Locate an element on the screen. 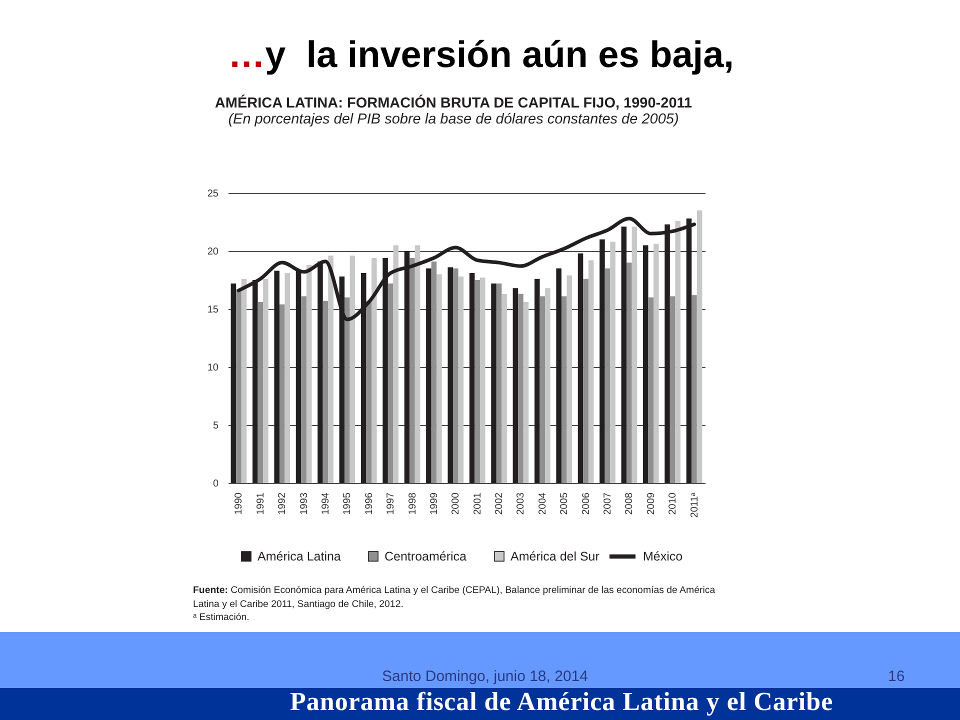 The image size is (960, 720). y-tick-label: 10 is located at coordinates (213, 368).